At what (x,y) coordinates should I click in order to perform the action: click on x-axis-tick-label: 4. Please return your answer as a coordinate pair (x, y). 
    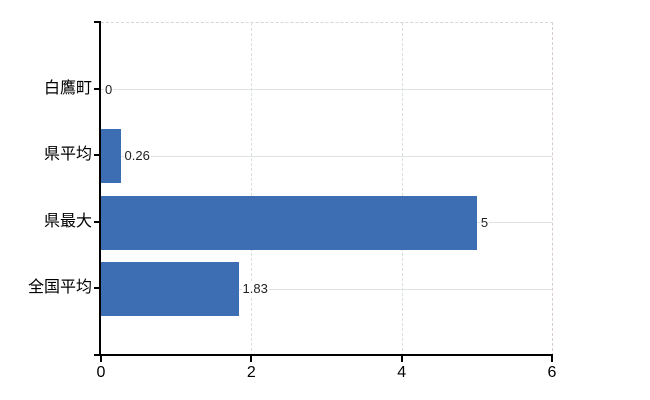
    Looking at the image, I should click on (402, 372).